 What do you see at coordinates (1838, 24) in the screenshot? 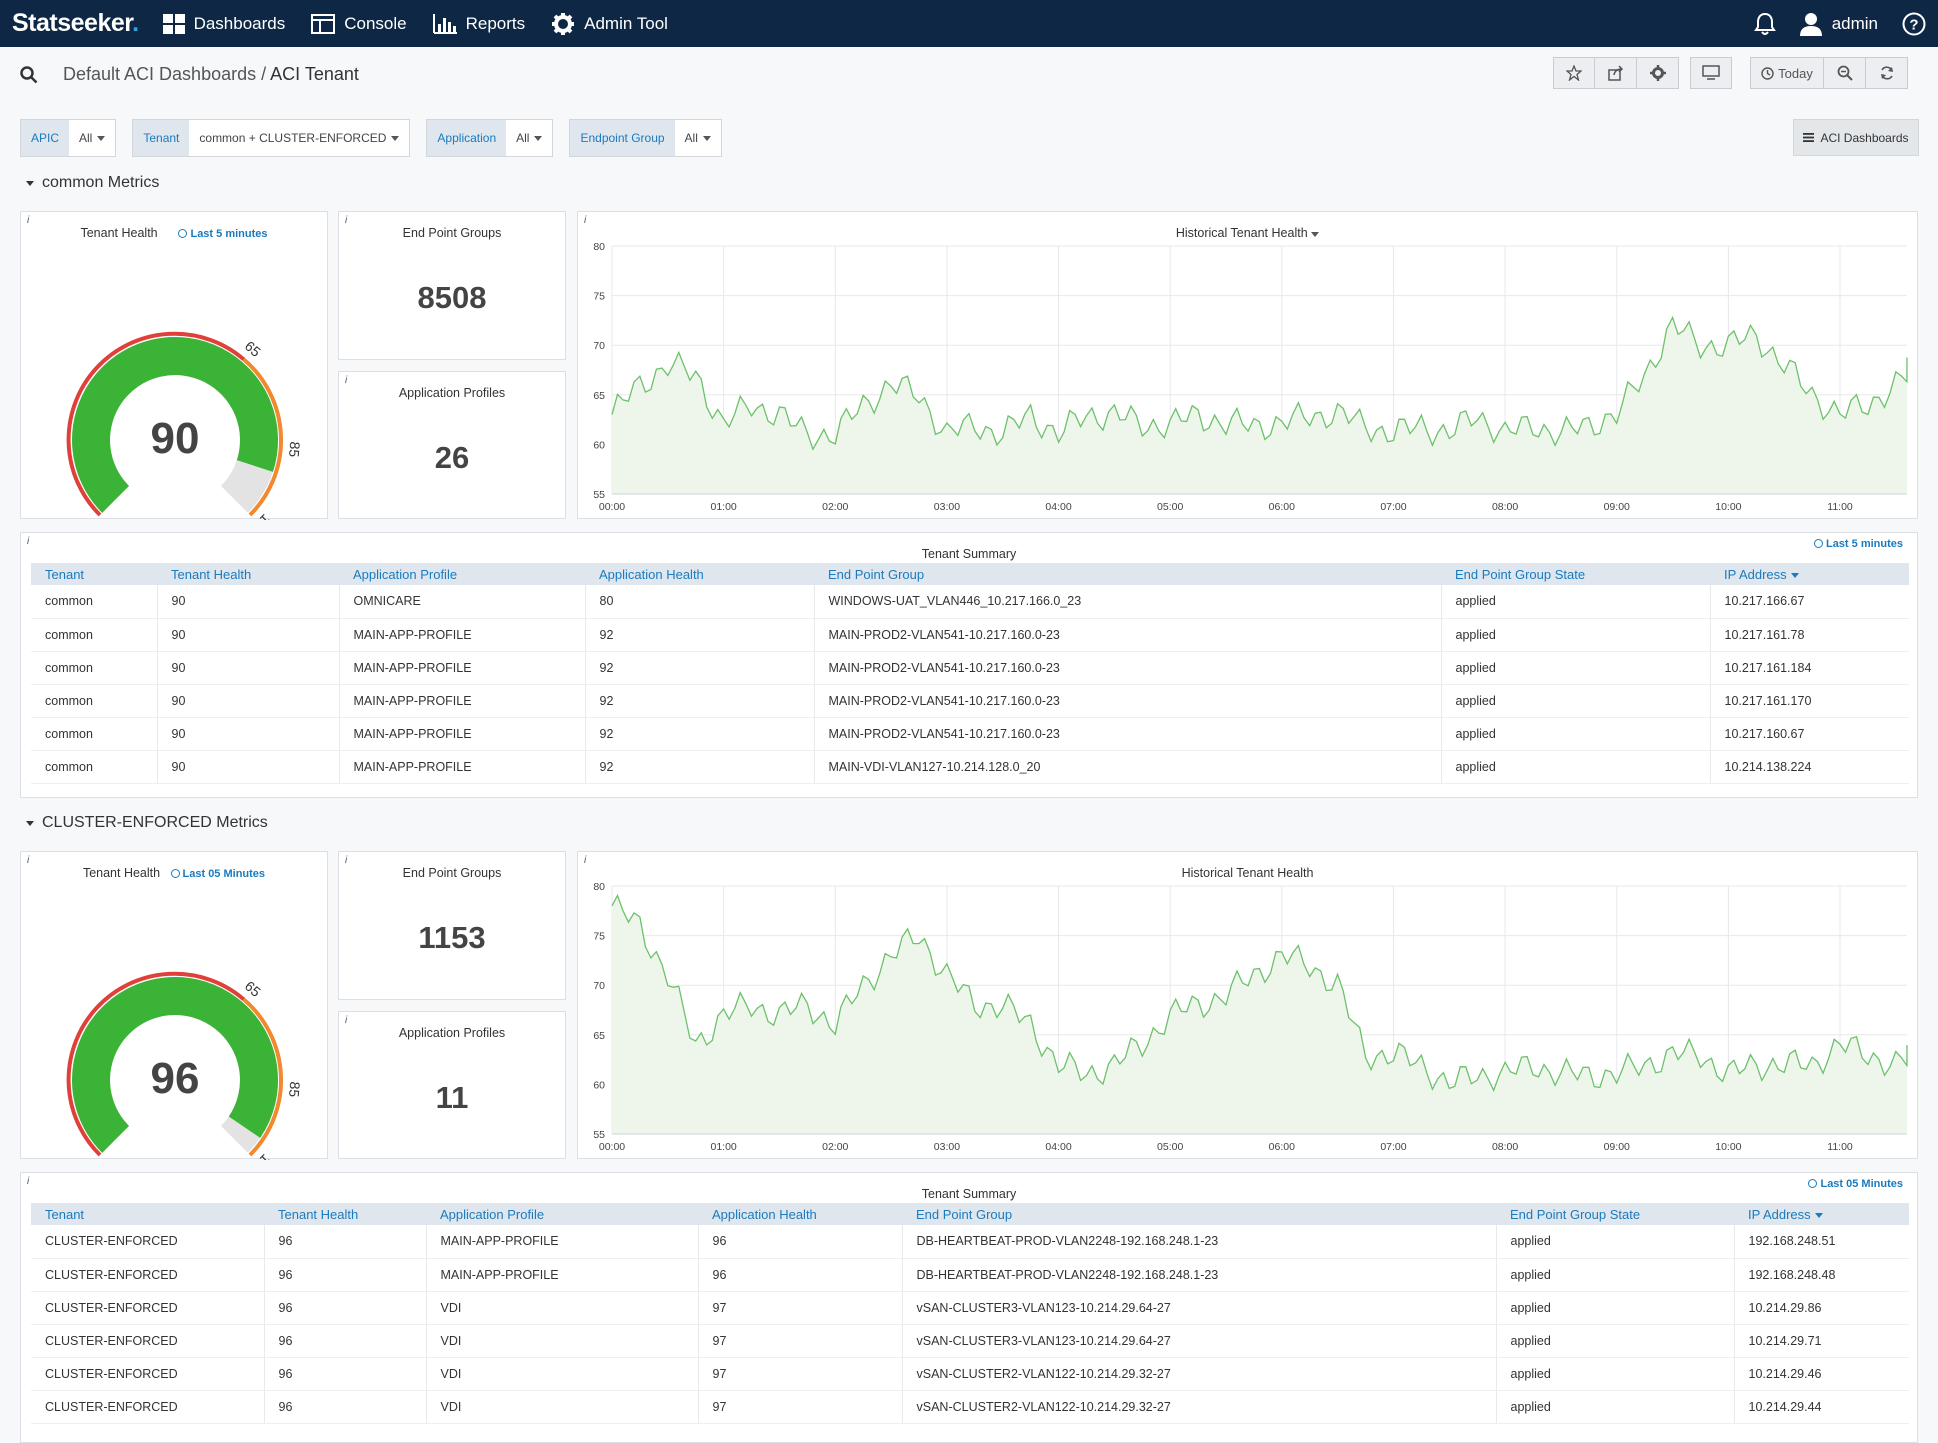
I see `user-menu: admin` at bounding box center [1838, 24].